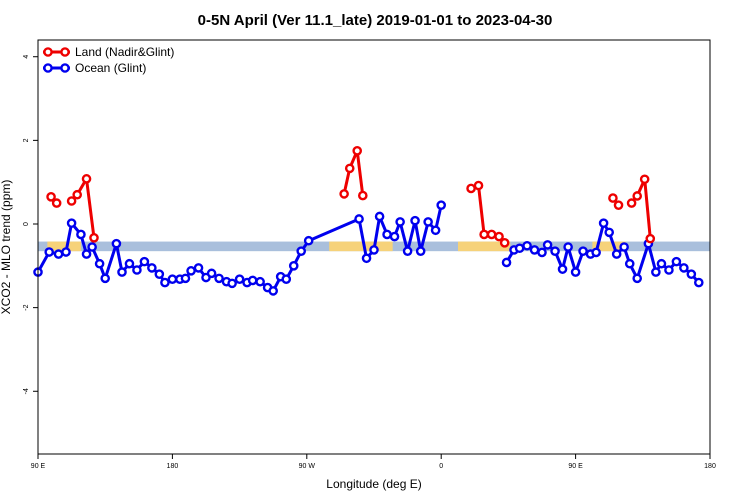 The height and width of the screenshot is (500, 750). I want to click on legend-label: Land (Nadir&Glint), so click(124, 52).